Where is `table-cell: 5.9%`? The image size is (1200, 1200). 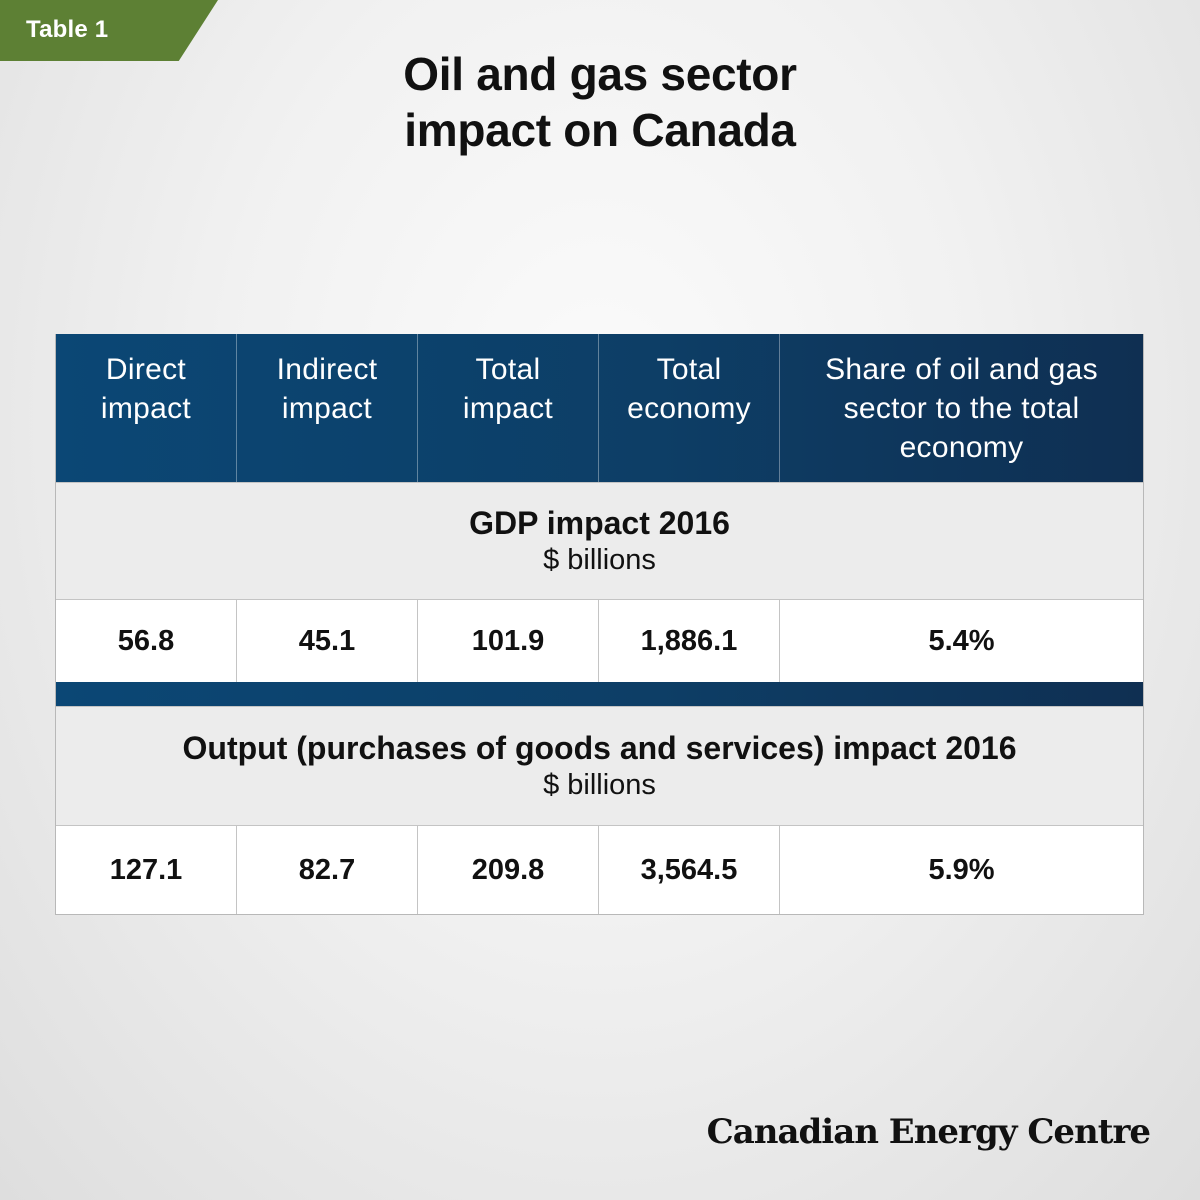
table-cell: 5.9% is located at coordinates (961, 869).